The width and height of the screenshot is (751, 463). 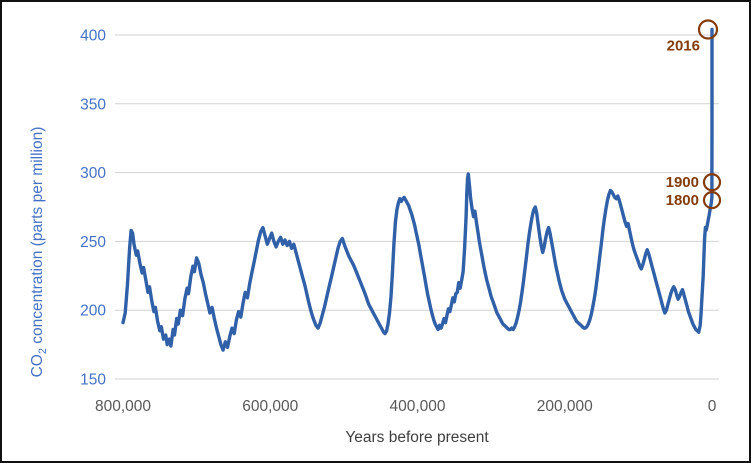 What do you see at coordinates (93, 380) in the screenshot?
I see `y-tick-150: 150` at bounding box center [93, 380].